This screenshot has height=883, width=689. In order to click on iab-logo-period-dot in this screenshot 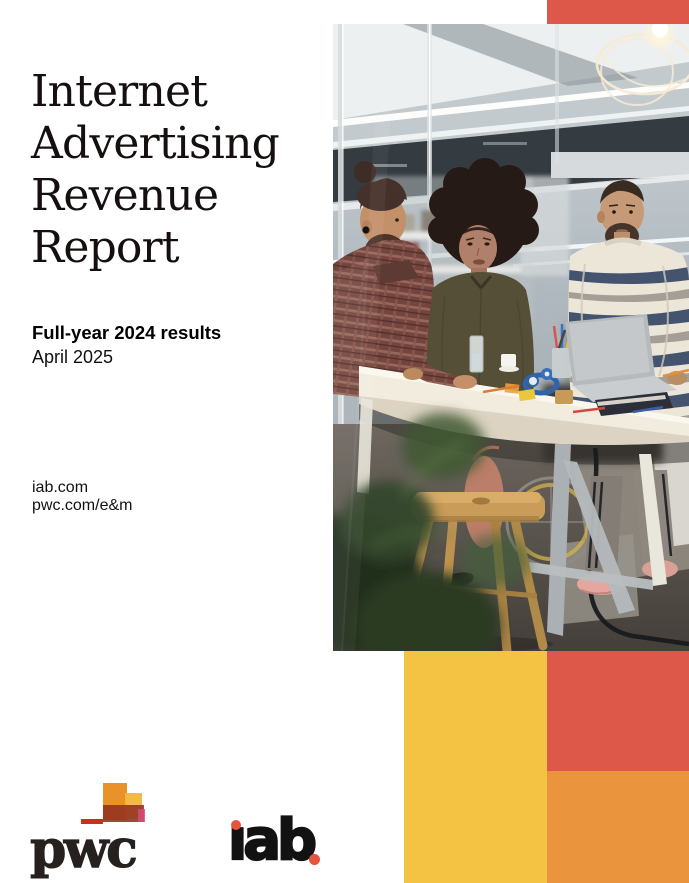, I will do `click(314, 859)`.